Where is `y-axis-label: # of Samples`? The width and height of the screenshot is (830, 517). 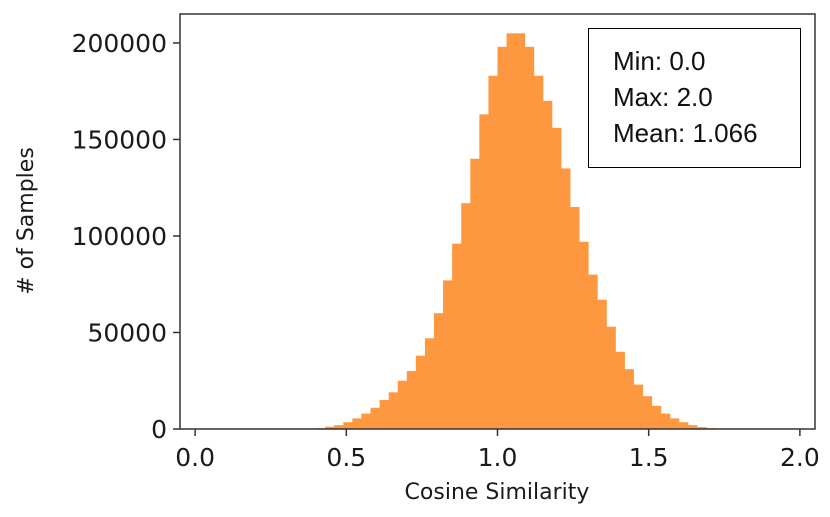 y-axis-label: # of Samples is located at coordinates (26, 221).